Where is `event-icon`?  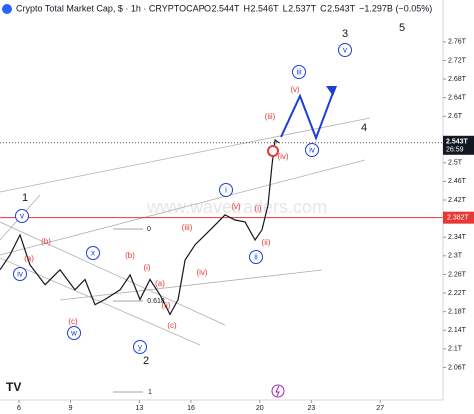
event-icon is located at coordinates (278, 391).